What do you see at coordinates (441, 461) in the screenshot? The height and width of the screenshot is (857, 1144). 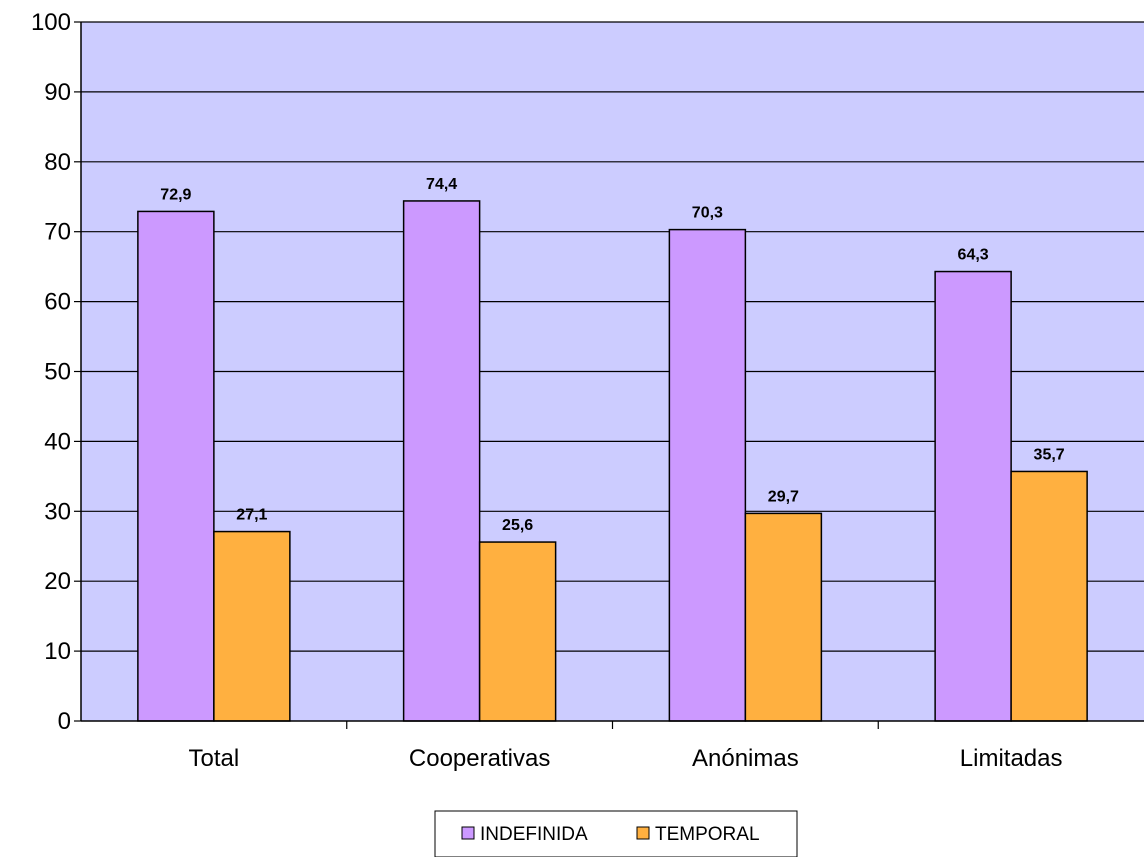 I see `bar-indefinida-cooperativas` at bounding box center [441, 461].